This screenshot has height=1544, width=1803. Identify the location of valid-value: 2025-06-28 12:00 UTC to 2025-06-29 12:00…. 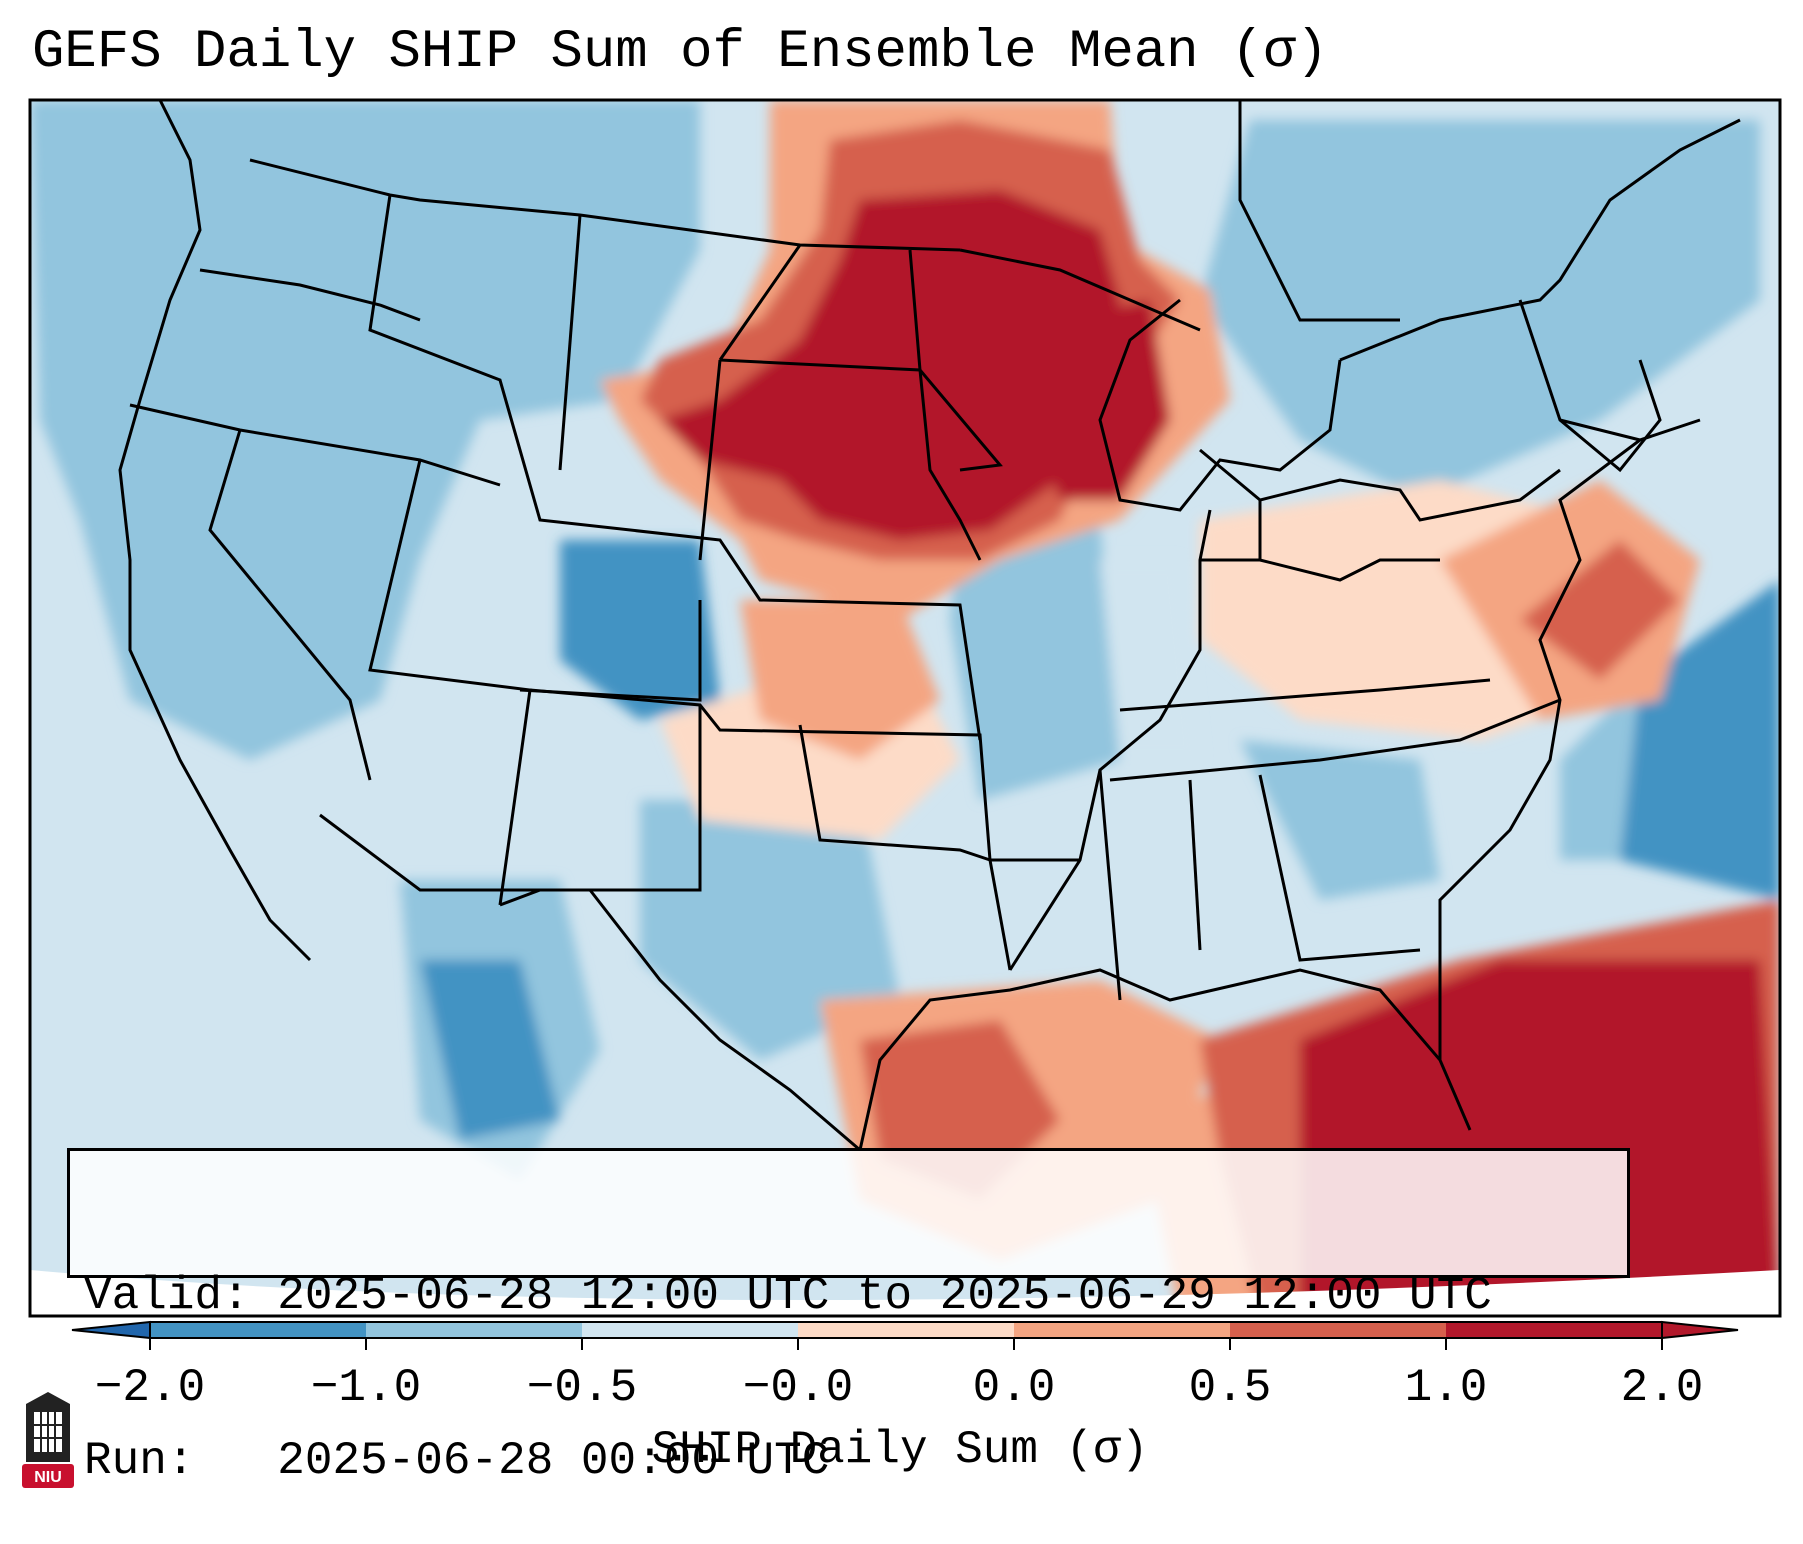
(884, 1296).